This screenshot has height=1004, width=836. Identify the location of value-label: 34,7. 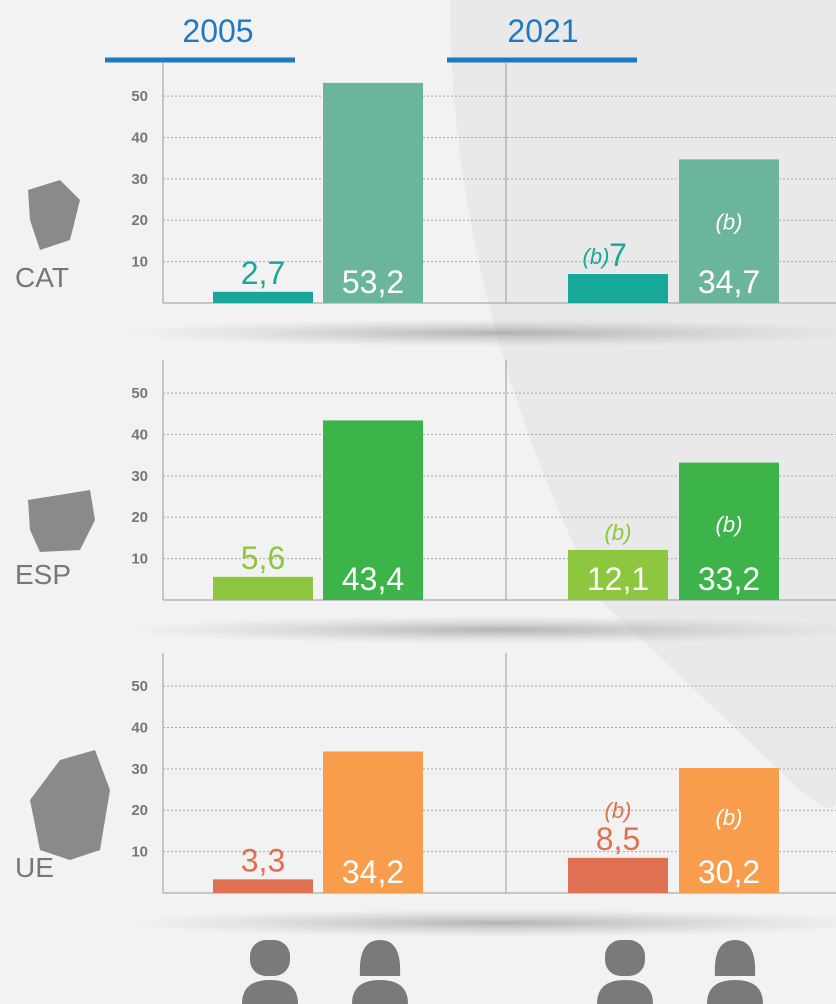
(729, 282).